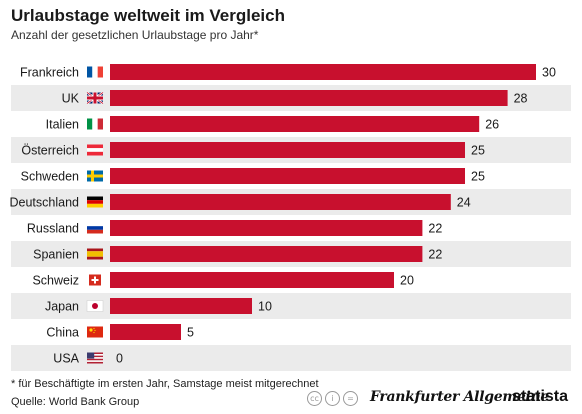 The width and height of the screenshot is (582, 414). What do you see at coordinates (95, 150) in the screenshot?
I see `flag-at-icon` at bounding box center [95, 150].